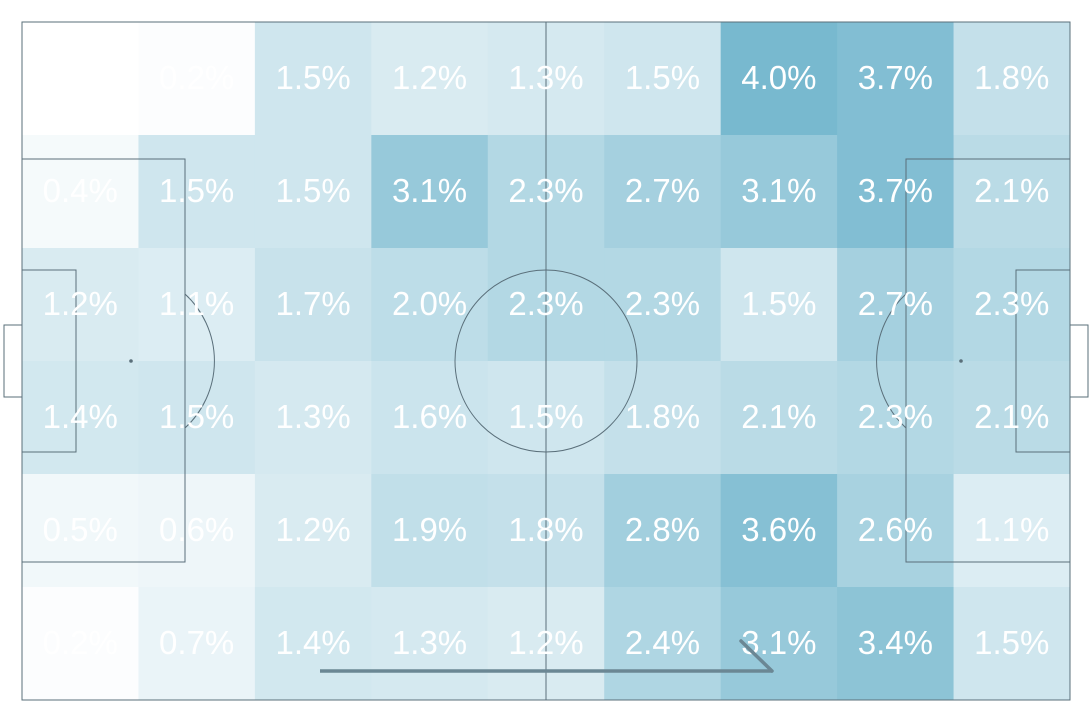  I want to click on cell-value-label: 0.6%, so click(196, 529).